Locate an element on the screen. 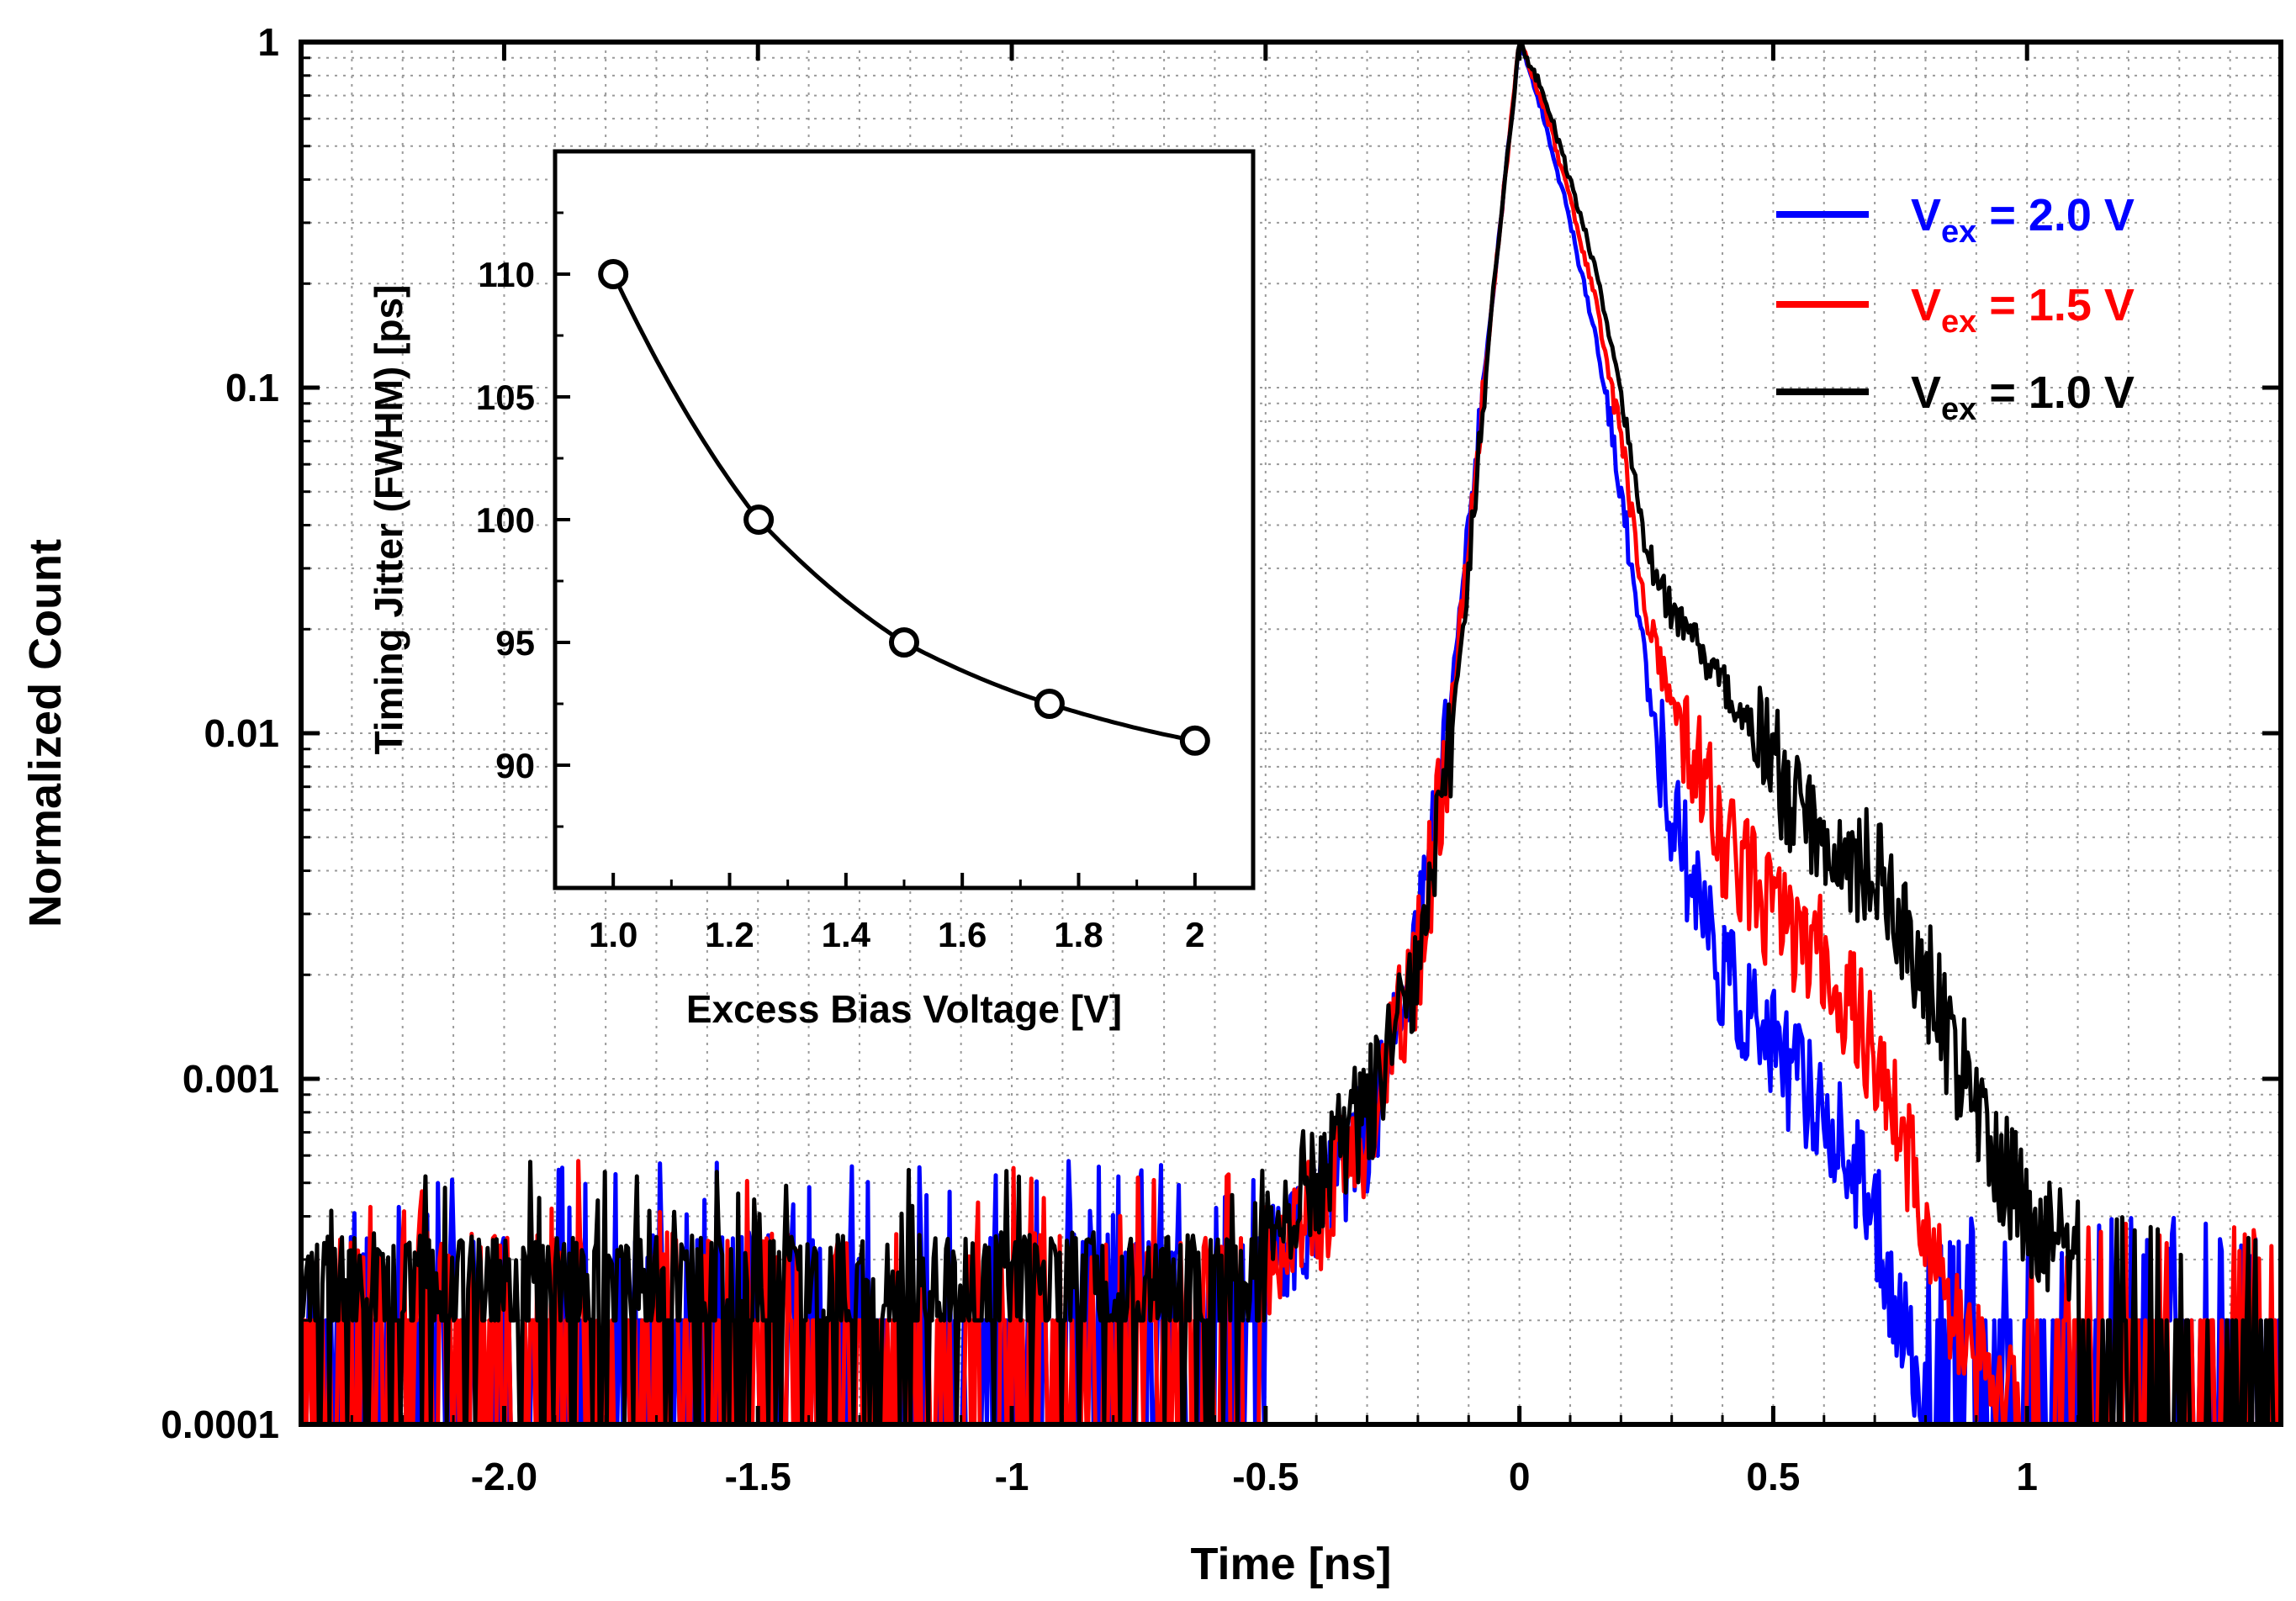  y-tick-label: 0.01 is located at coordinates (241, 733).